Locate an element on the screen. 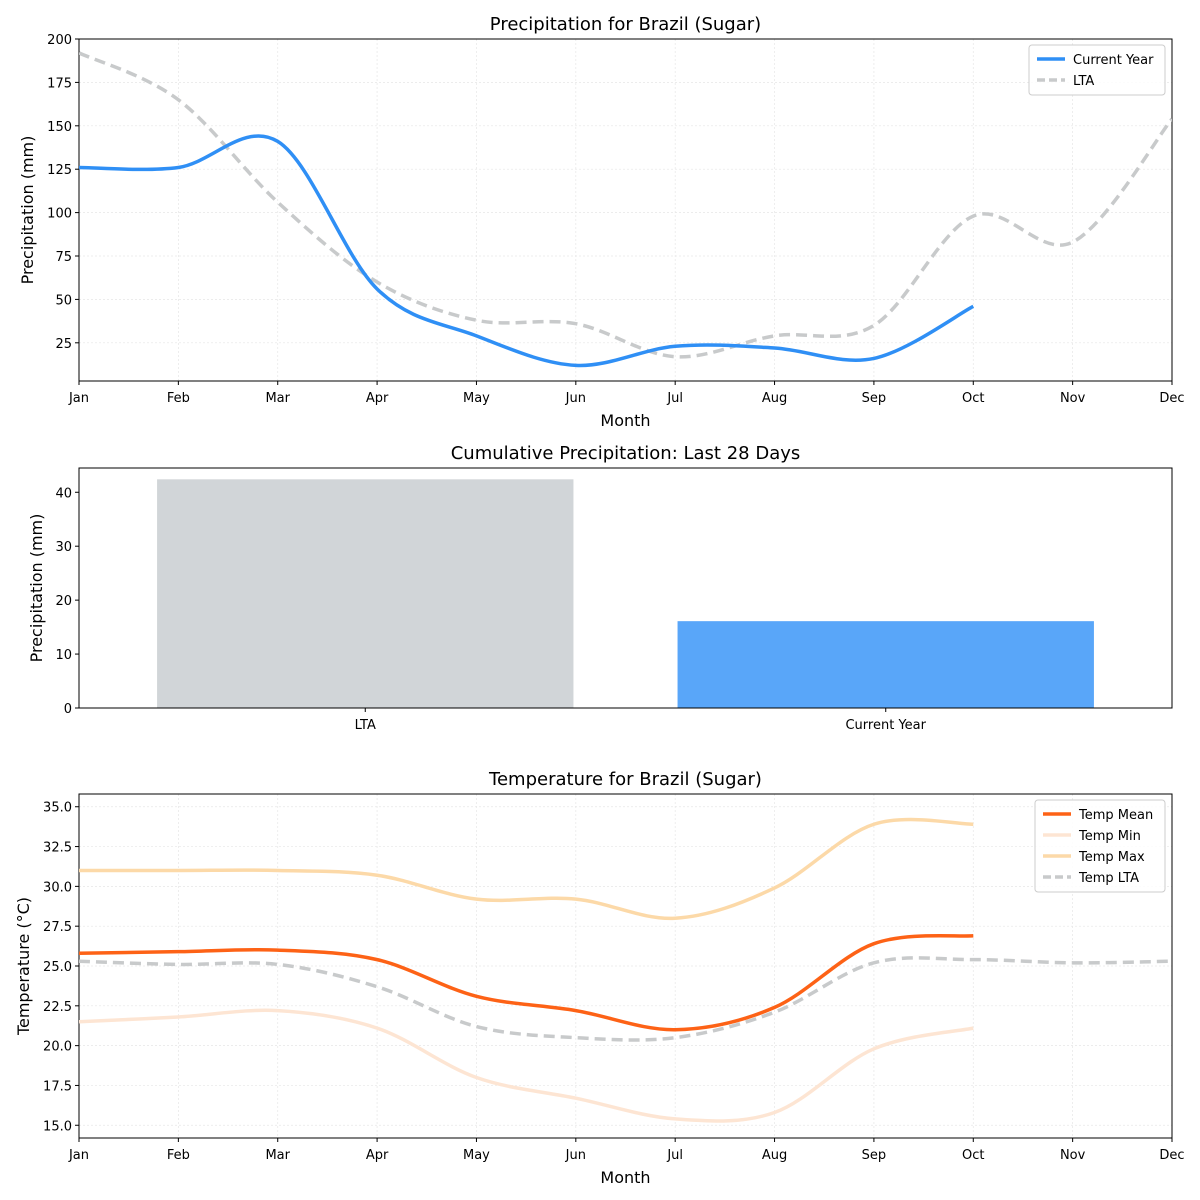 This screenshot has height=1200, width=1200. y-axis-label-1: Precipitation (mm) is located at coordinates (36, 588).